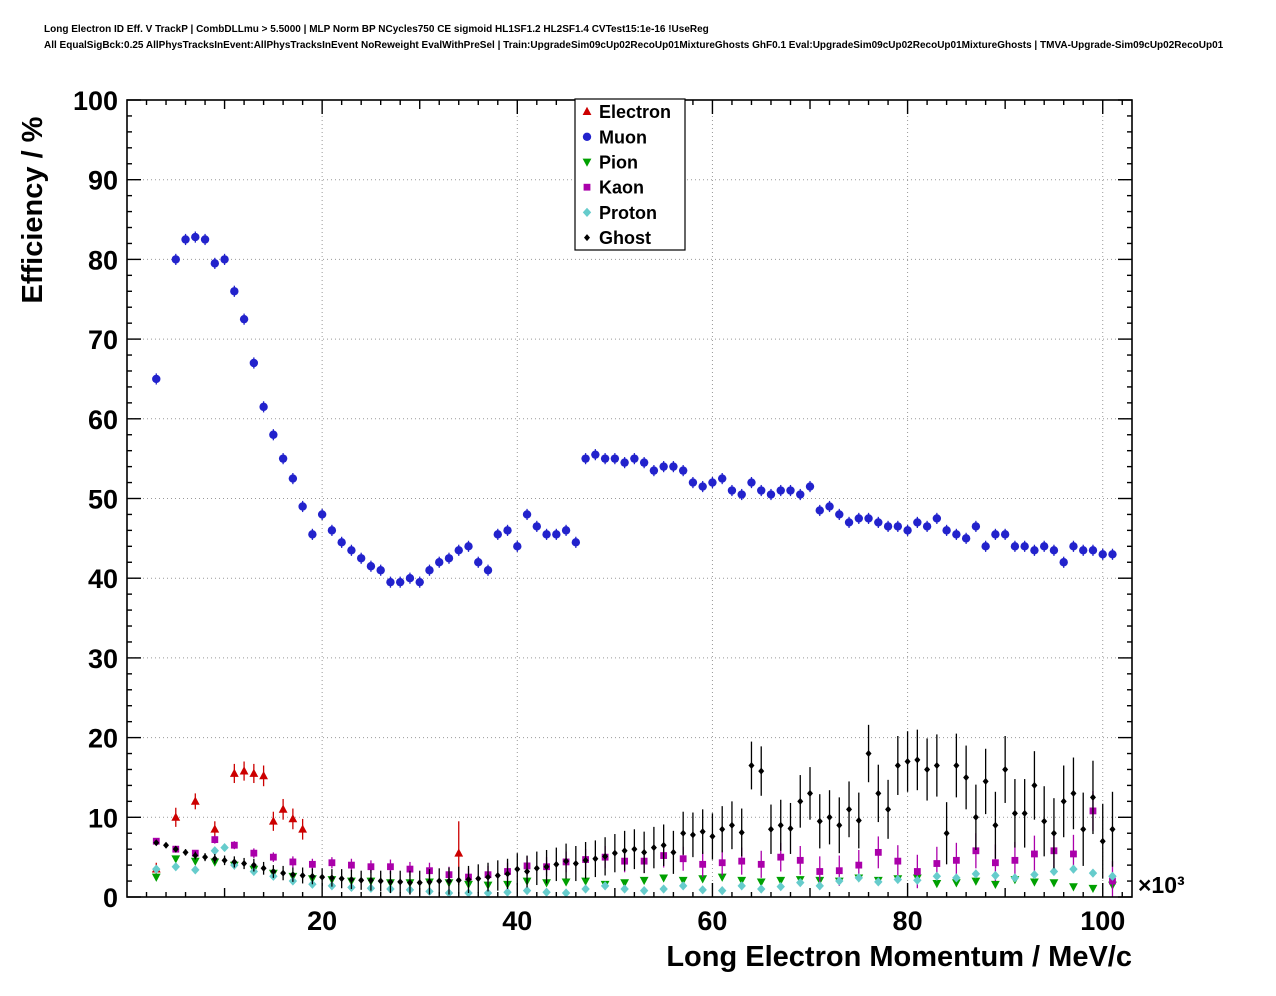  I want to click on y-axis-title: Efficiency / %, so click(33, 209).